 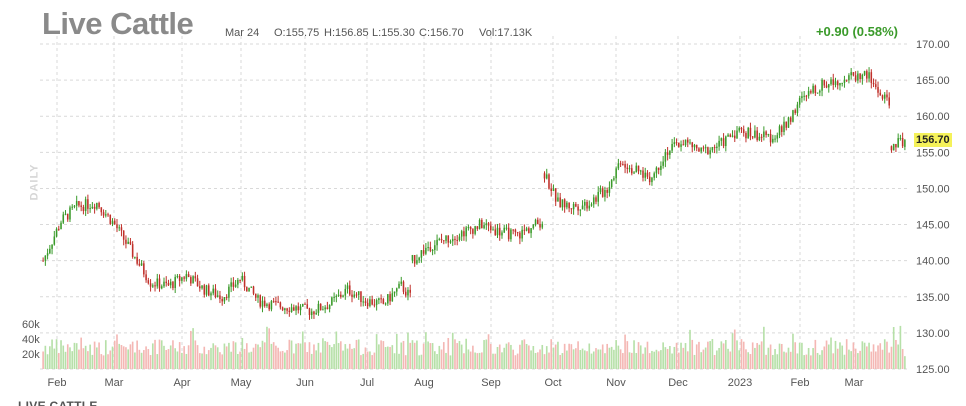 What do you see at coordinates (297, 33) in the screenshot?
I see `open-value: O:155.75` at bounding box center [297, 33].